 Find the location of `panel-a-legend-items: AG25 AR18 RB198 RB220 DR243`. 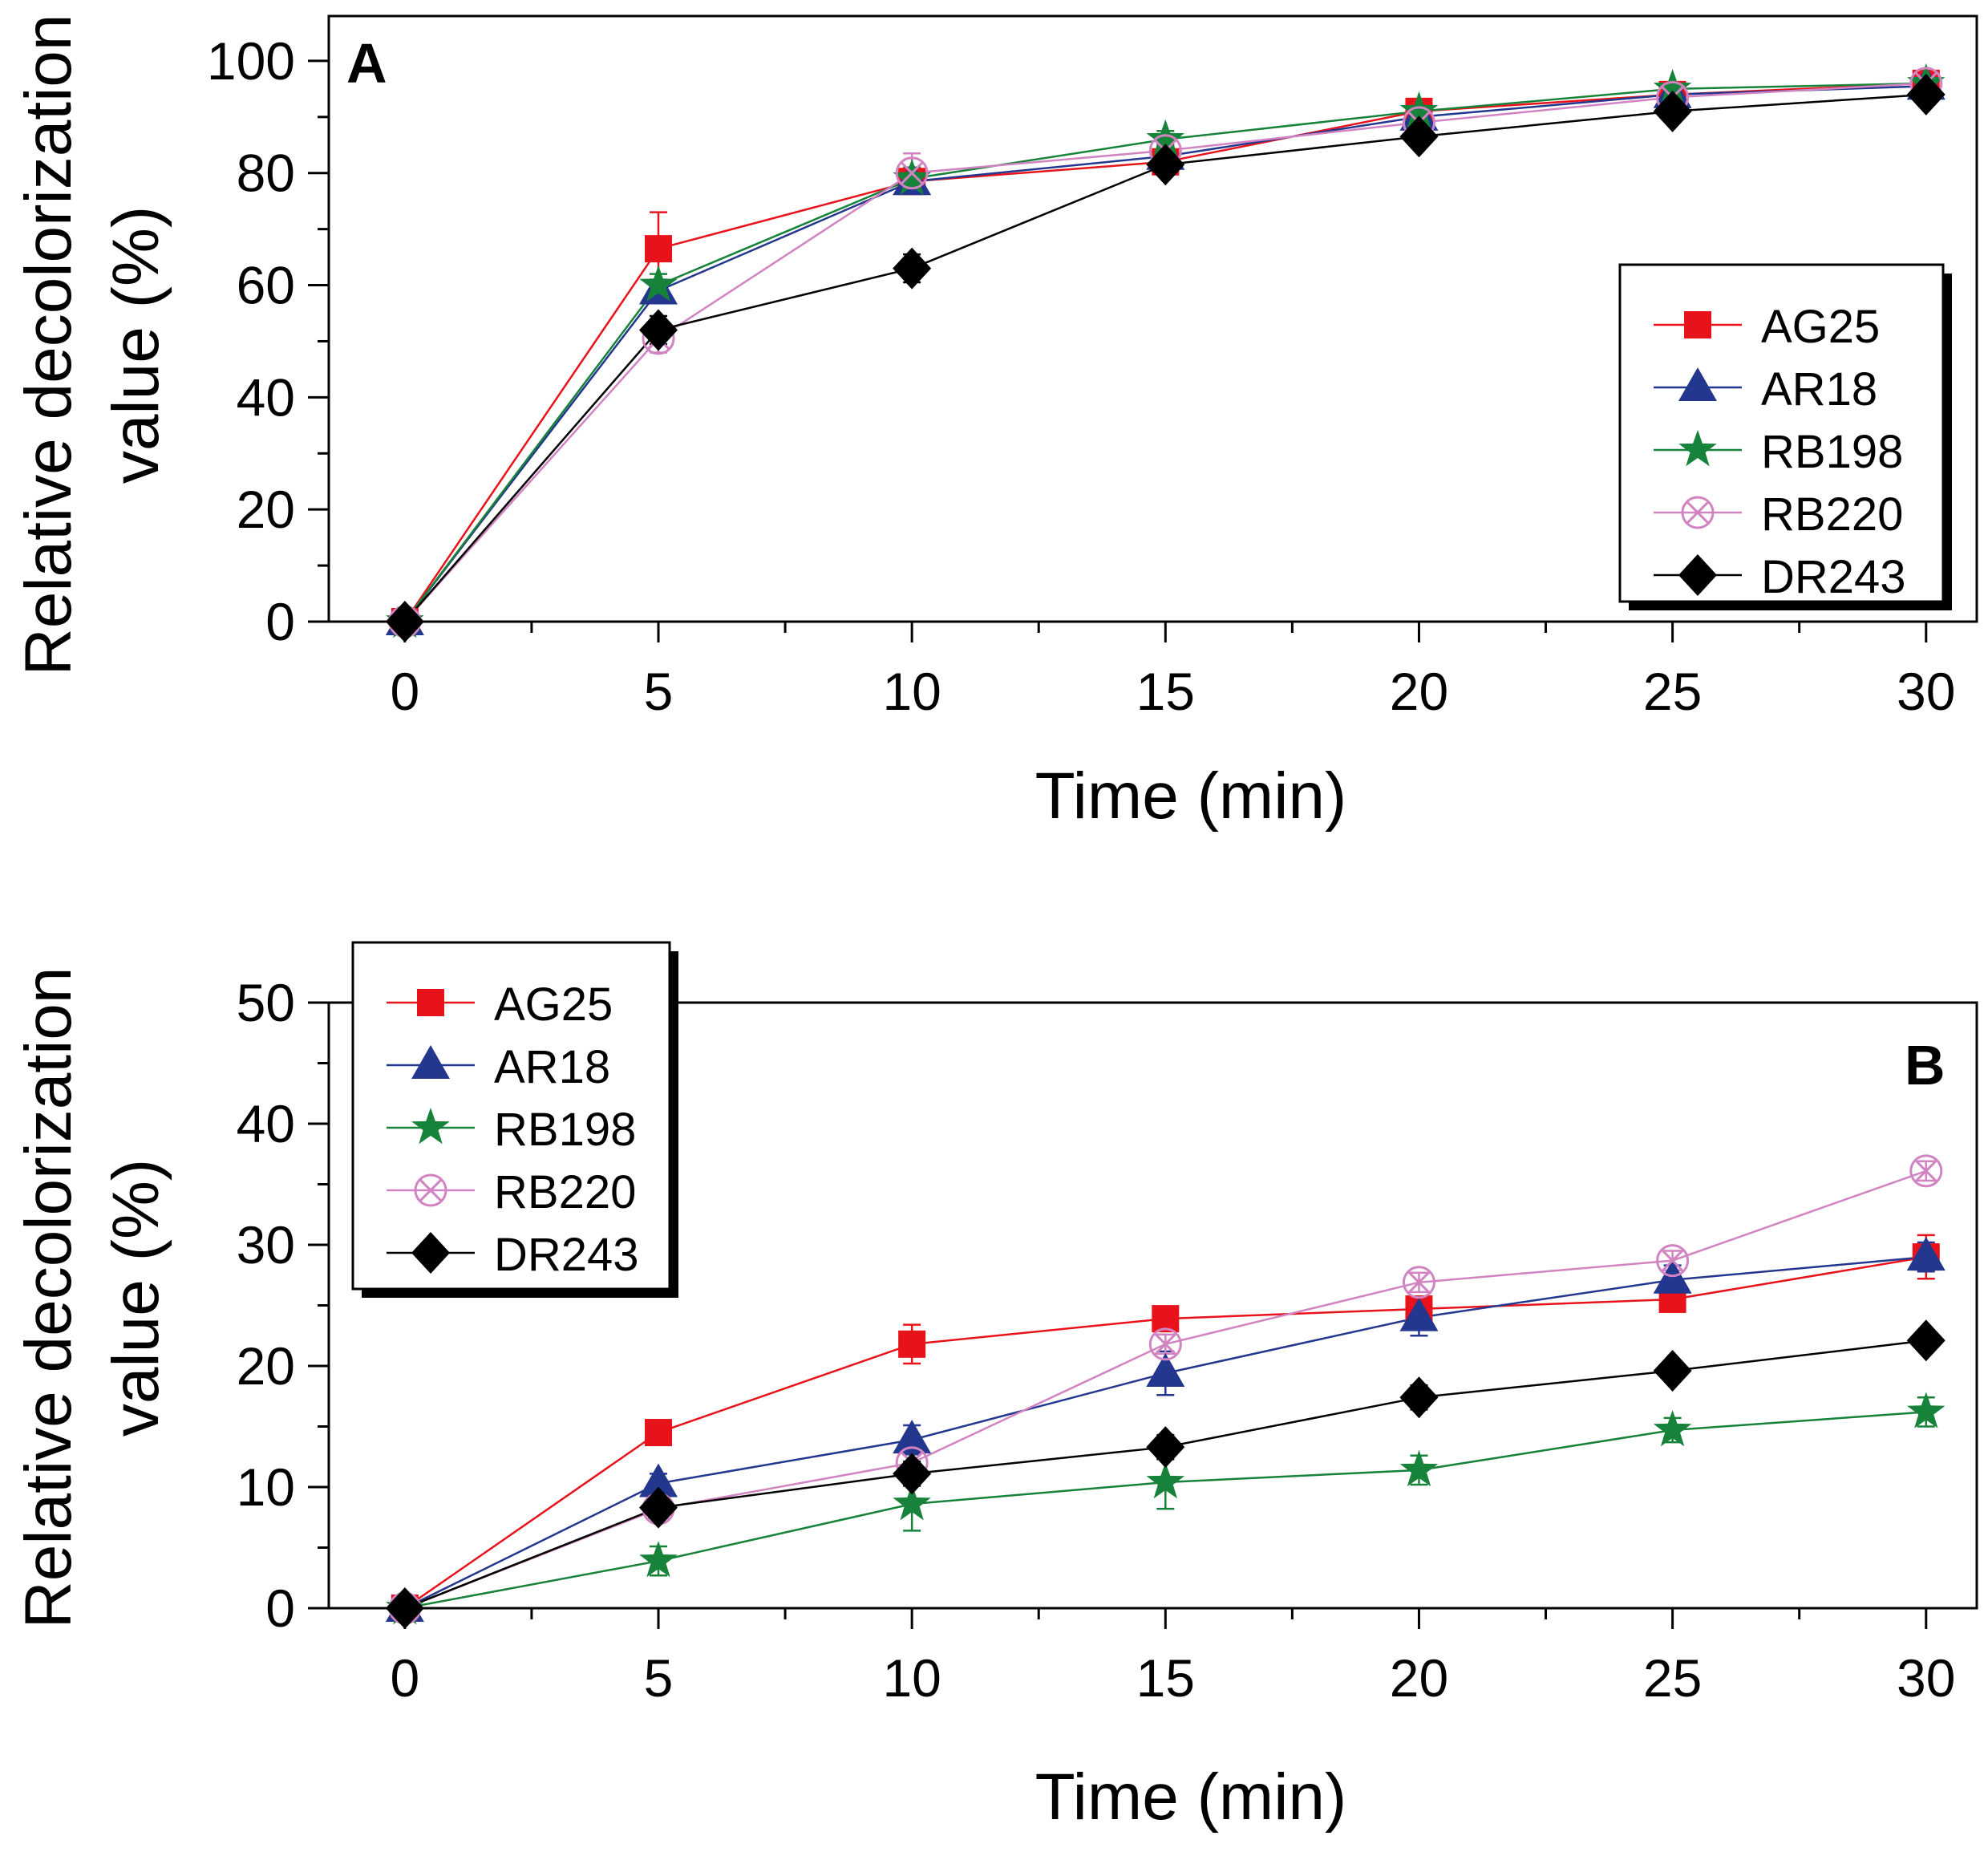

panel-a-legend-items: AG25 AR18 RB198 RB220 DR243 is located at coordinates (1780, 452).